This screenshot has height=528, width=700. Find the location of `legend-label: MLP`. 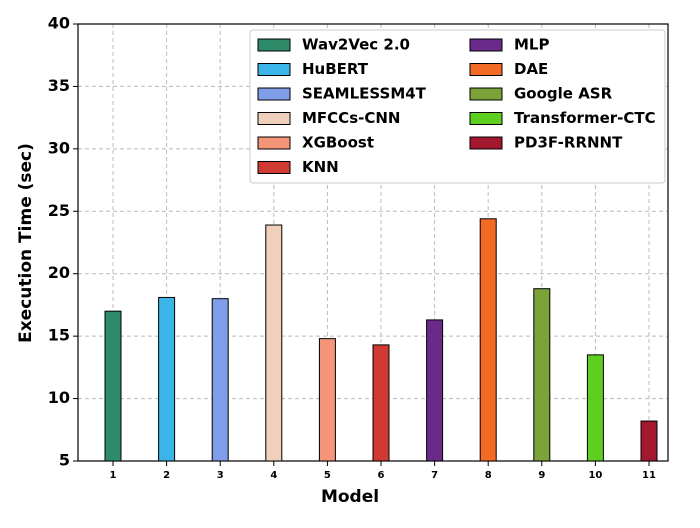

legend-label: MLP is located at coordinates (531, 45).